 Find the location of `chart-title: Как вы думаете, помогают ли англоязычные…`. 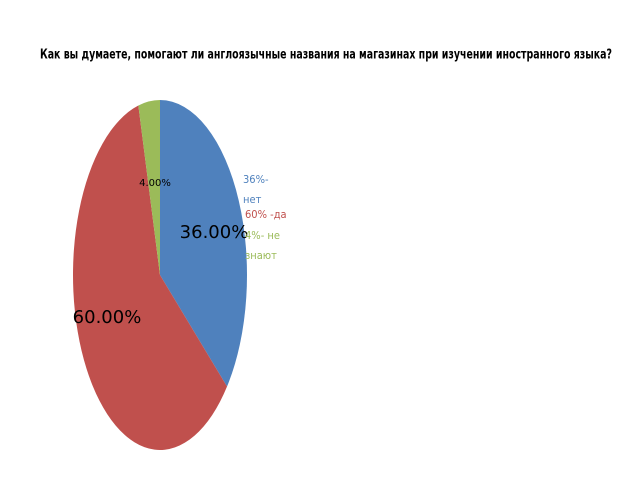

chart-title: Как вы думаете, помогают ли англоязычные… is located at coordinates (326, 55).